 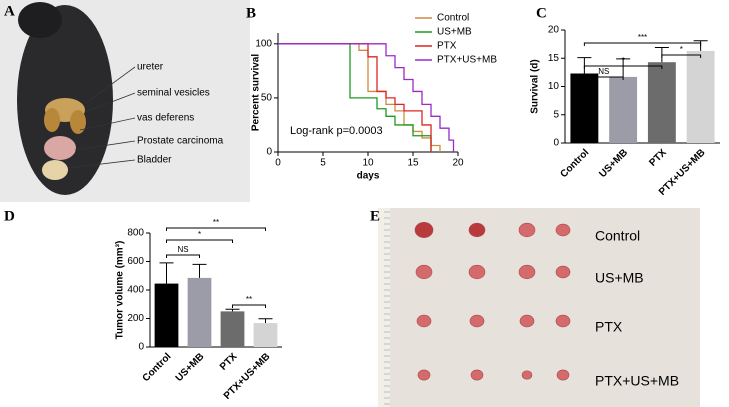 I want to click on panel-letter: A, so click(x=9, y=11).